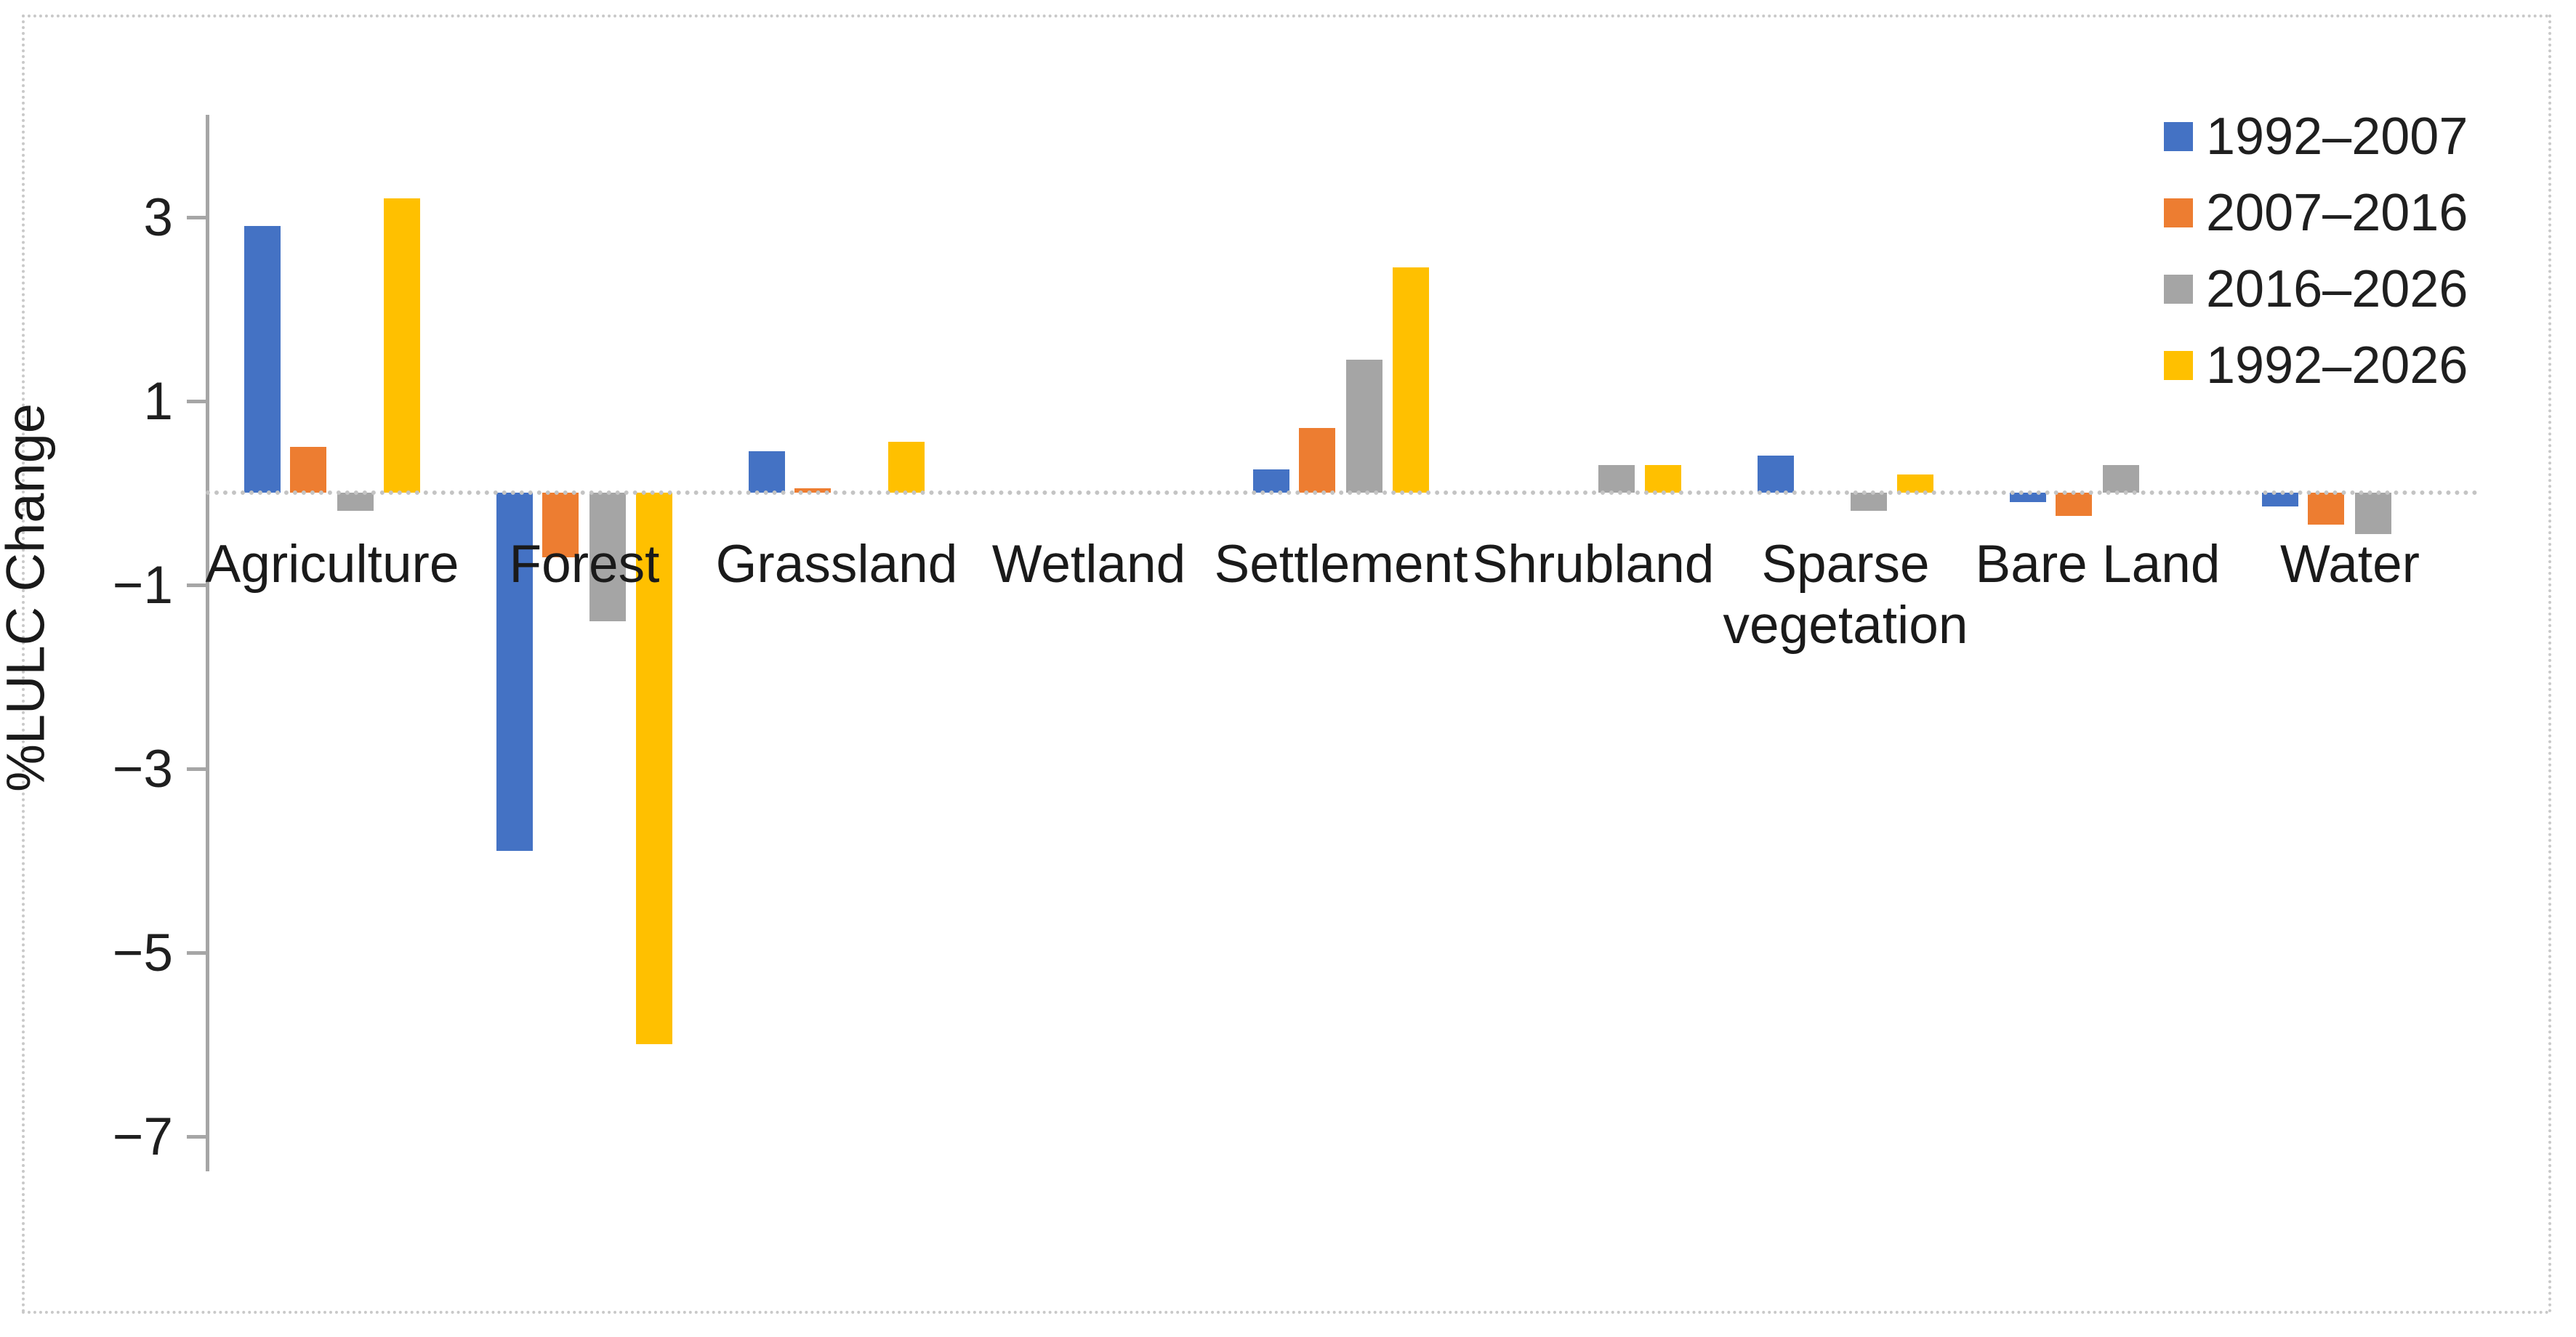  Describe the element at coordinates (607, 557) in the screenshot. I see `bar-2016-2026-forest` at that location.